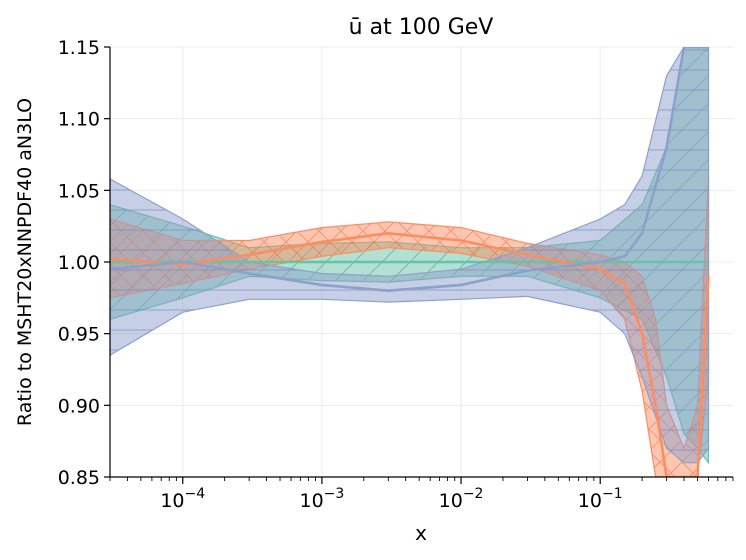 The height and width of the screenshot is (560, 746). I want to click on y-tick-label: 1.10, so click(79, 120).